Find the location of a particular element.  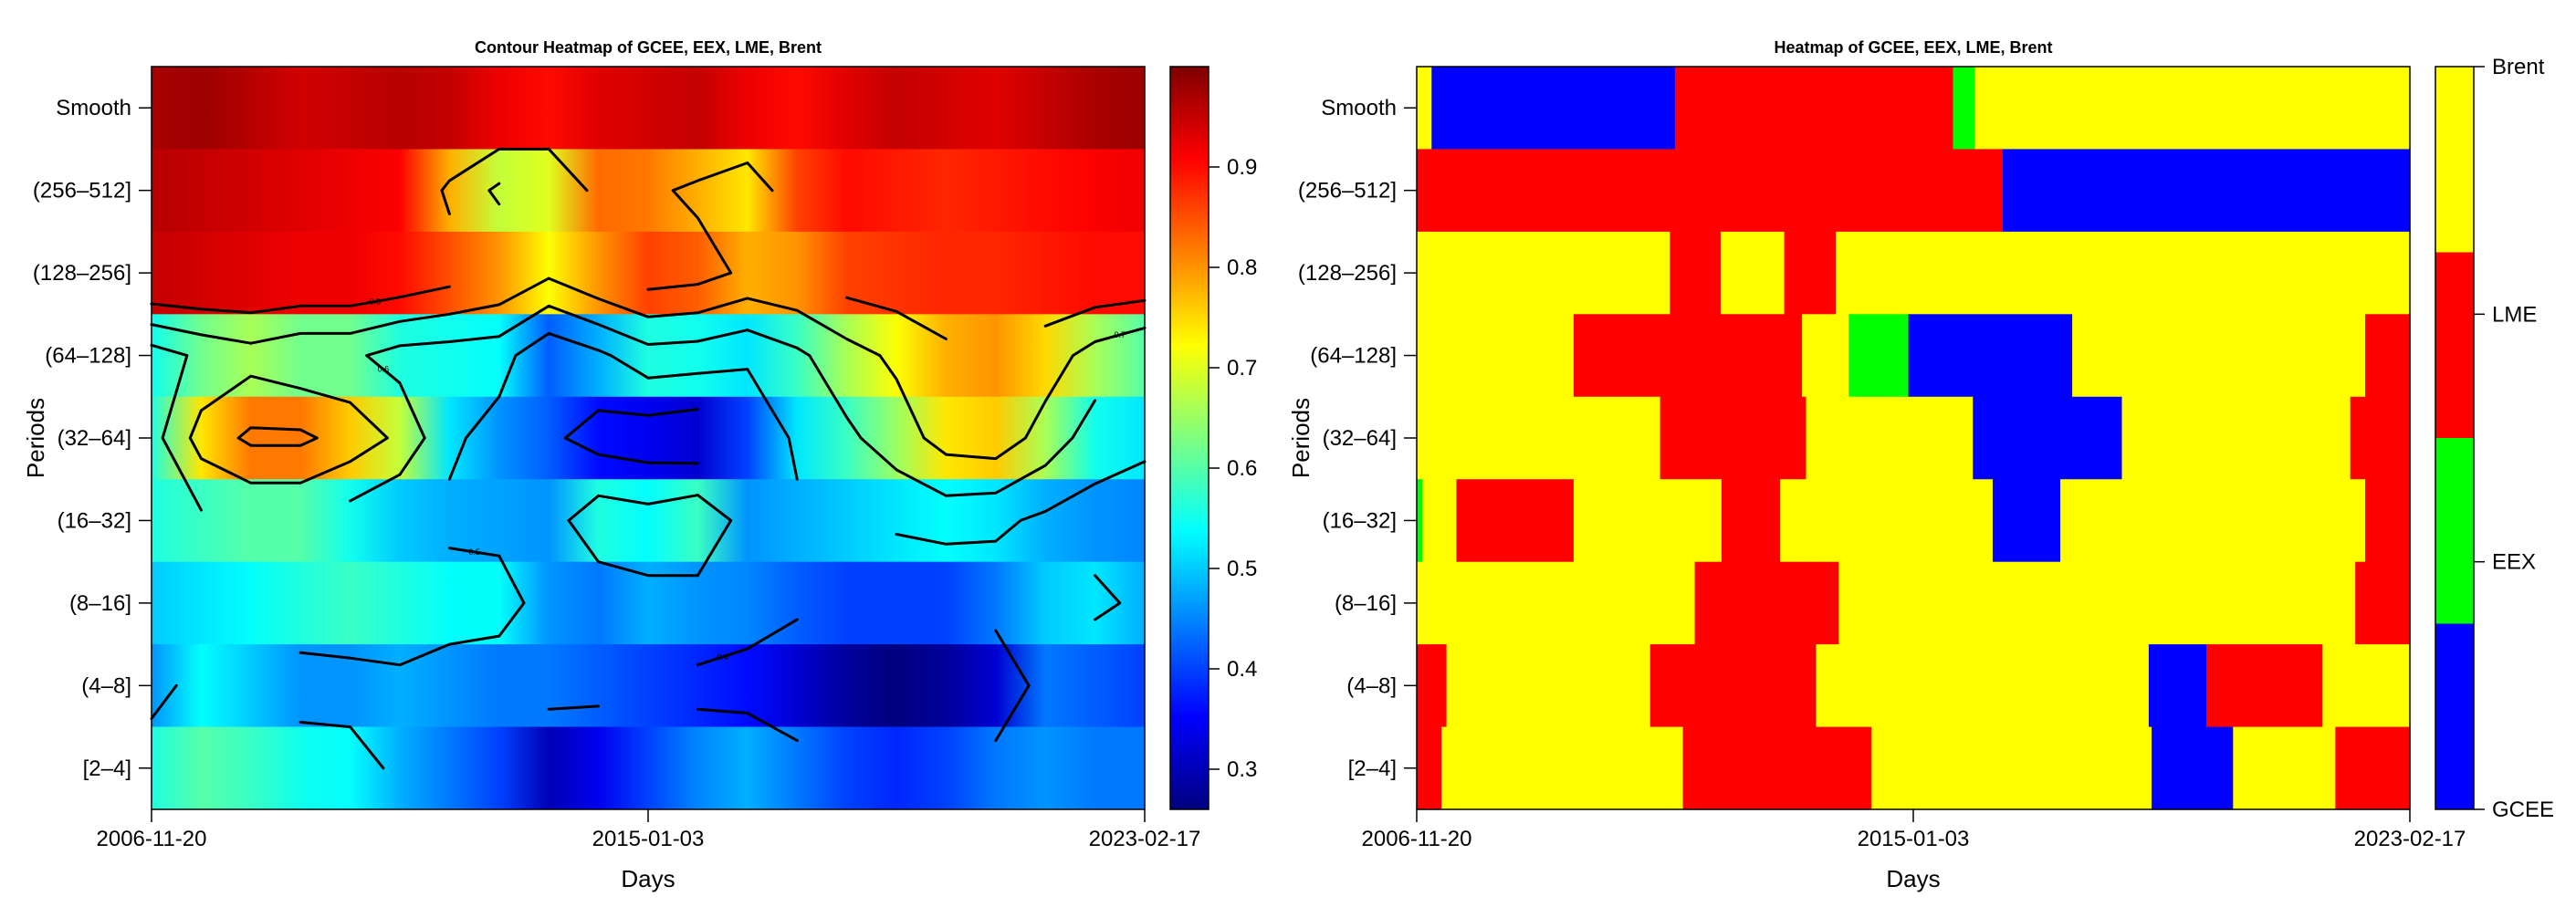

legend: GCEE EEX LME Brent is located at coordinates (2495, 438).